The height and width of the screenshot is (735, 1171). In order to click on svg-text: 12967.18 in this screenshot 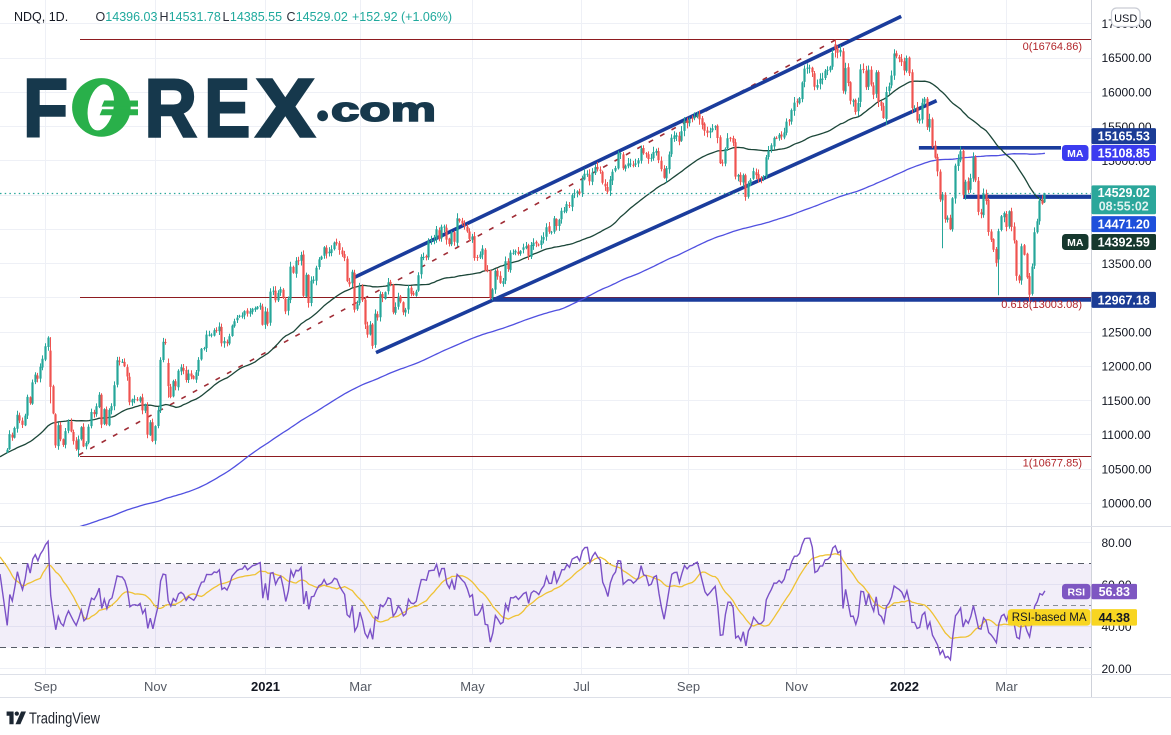, I will do `click(1124, 300)`.